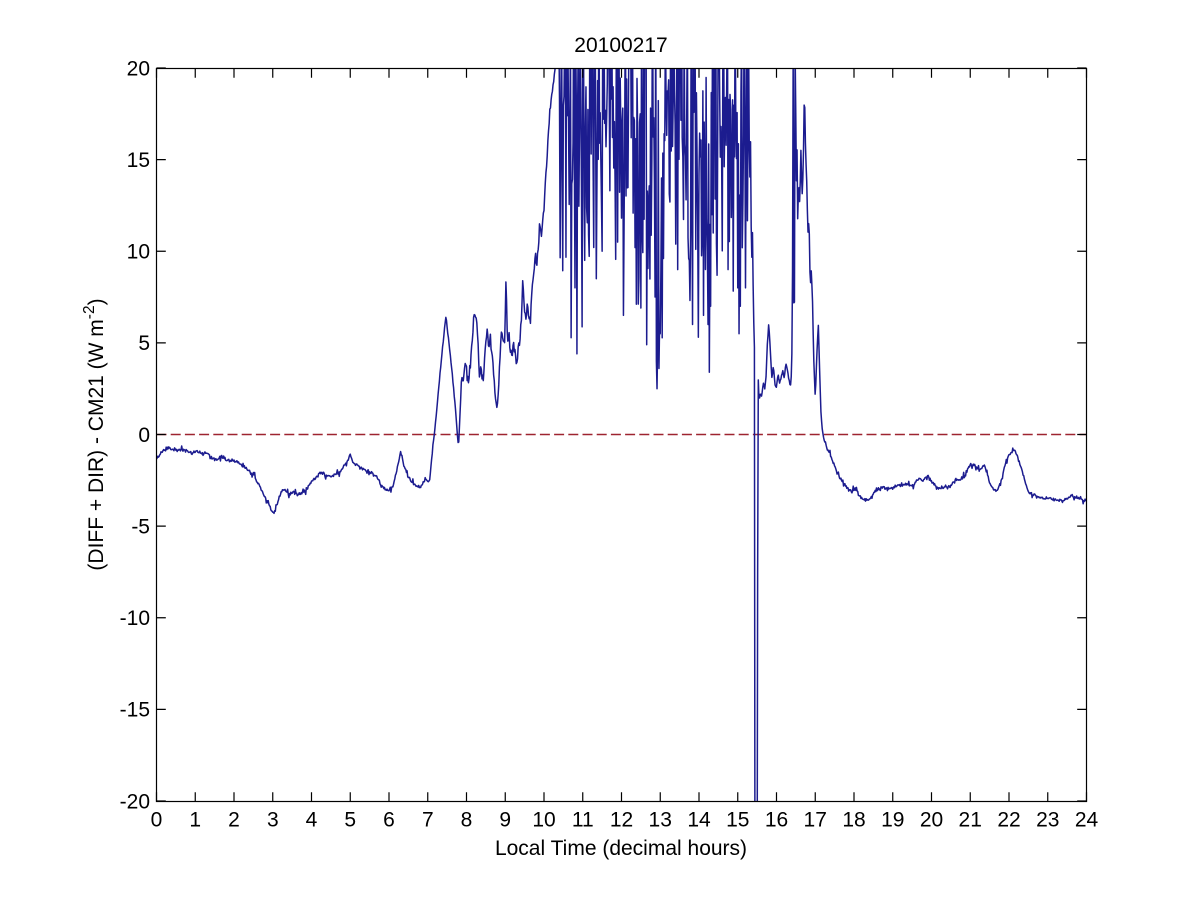 Image resolution: width=1200 pixels, height=900 pixels. I want to click on svg-text: -20, so click(135, 801).